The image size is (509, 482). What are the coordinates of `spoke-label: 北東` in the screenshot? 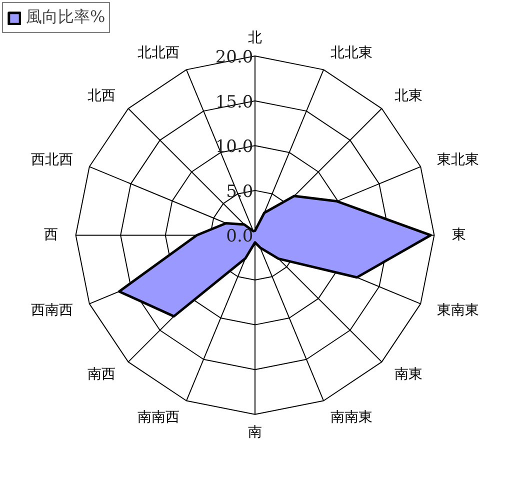 It's located at (408, 96).